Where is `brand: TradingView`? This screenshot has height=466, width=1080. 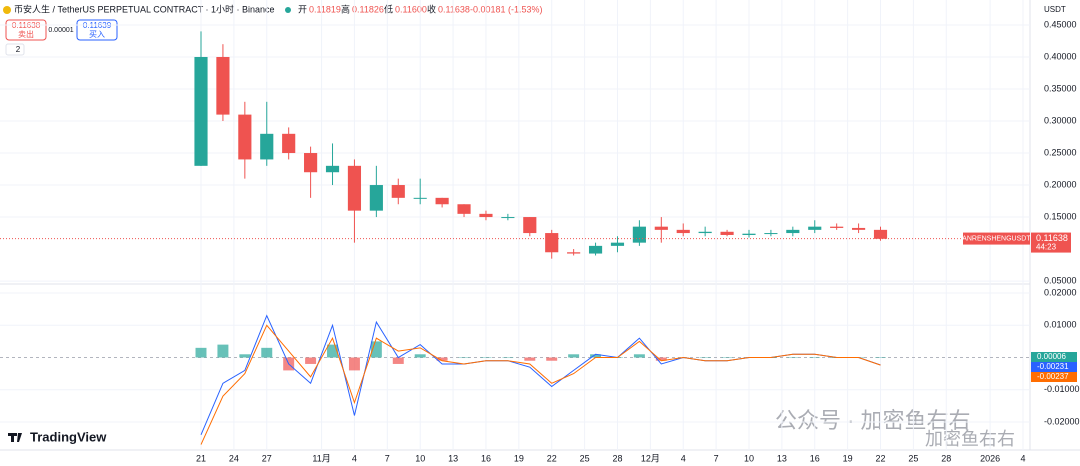 brand: TradingView is located at coordinates (68, 436).